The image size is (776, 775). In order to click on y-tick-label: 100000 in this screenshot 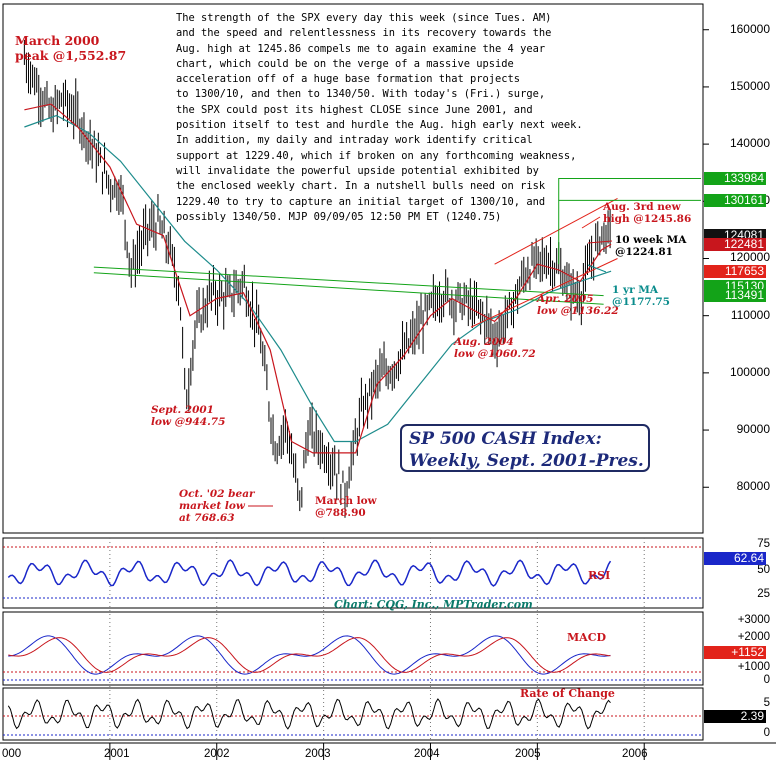, I will do `click(749, 371)`.